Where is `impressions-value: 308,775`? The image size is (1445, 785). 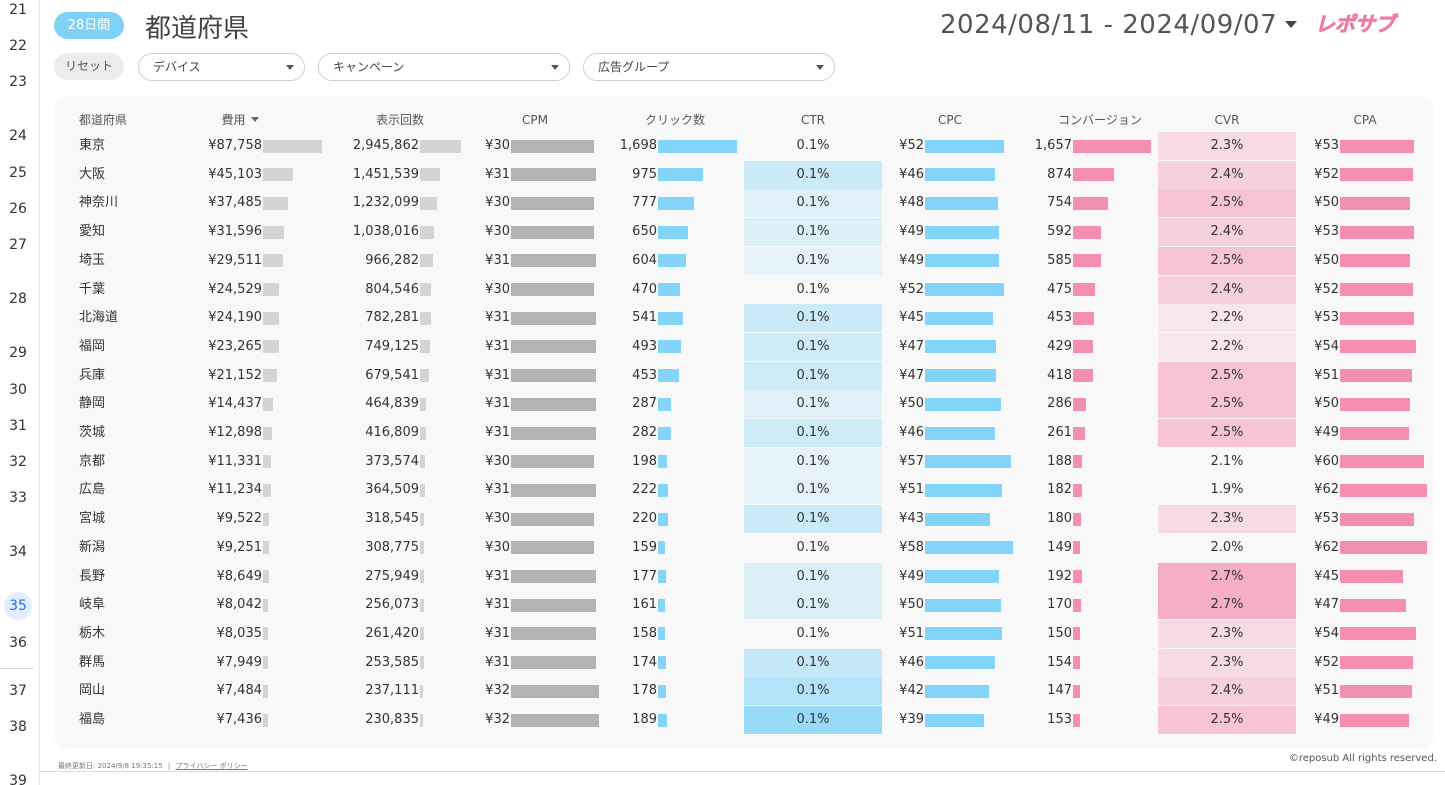 impressions-value: 308,775 is located at coordinates (392, 547).